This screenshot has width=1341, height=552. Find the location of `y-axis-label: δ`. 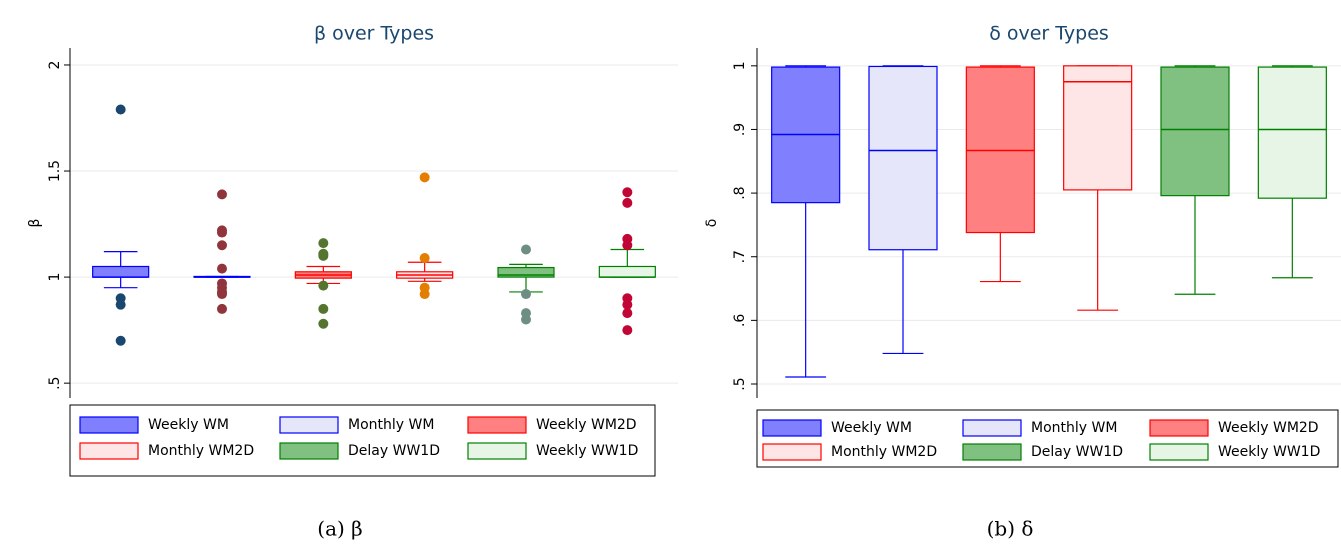

y-axis-label: δ is located at coordinates (712, 223).